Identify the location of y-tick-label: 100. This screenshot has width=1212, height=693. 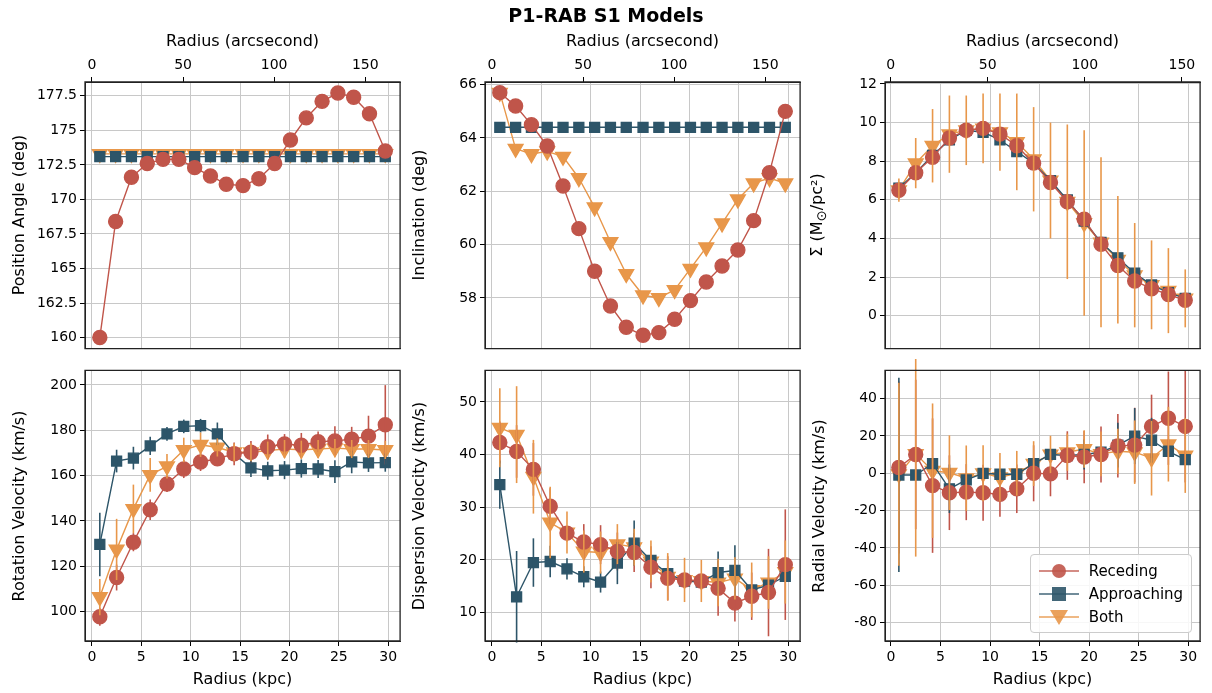
(63, 610).